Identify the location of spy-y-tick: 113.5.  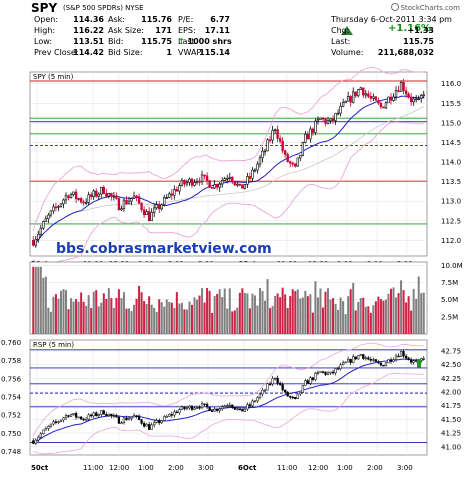
(451, 182).